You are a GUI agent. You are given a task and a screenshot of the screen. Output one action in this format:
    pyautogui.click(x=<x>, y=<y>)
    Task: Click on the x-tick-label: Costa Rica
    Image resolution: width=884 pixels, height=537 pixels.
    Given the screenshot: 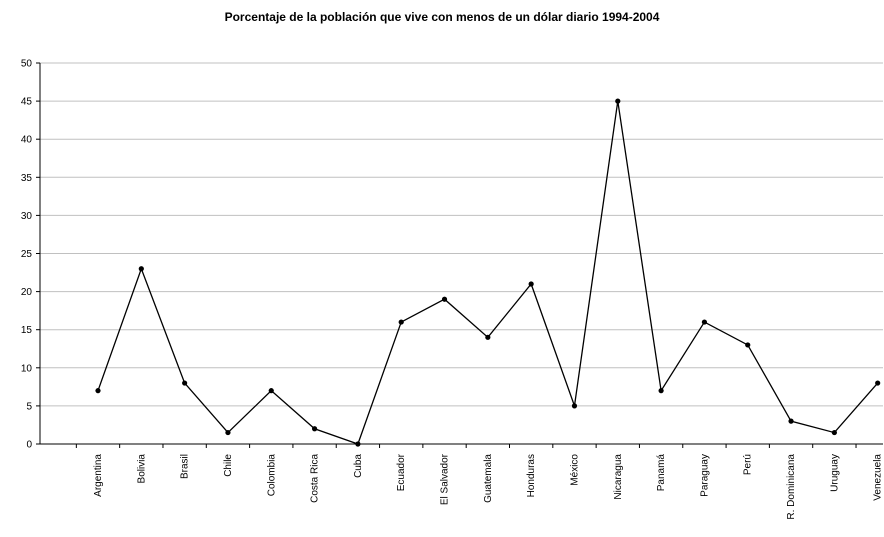 What is the action you would take?
    pyautogui.click(x=315, y=478)
    